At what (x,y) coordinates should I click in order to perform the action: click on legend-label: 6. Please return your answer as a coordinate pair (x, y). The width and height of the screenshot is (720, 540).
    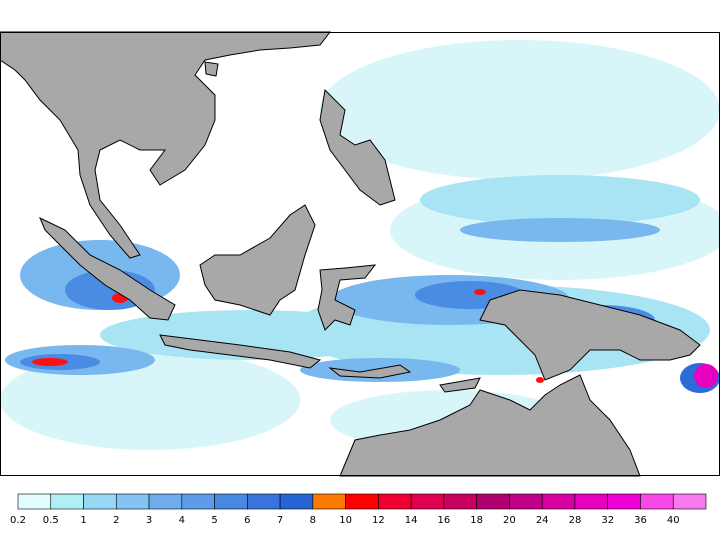
    Looking at the image, I should click on (247, 520).